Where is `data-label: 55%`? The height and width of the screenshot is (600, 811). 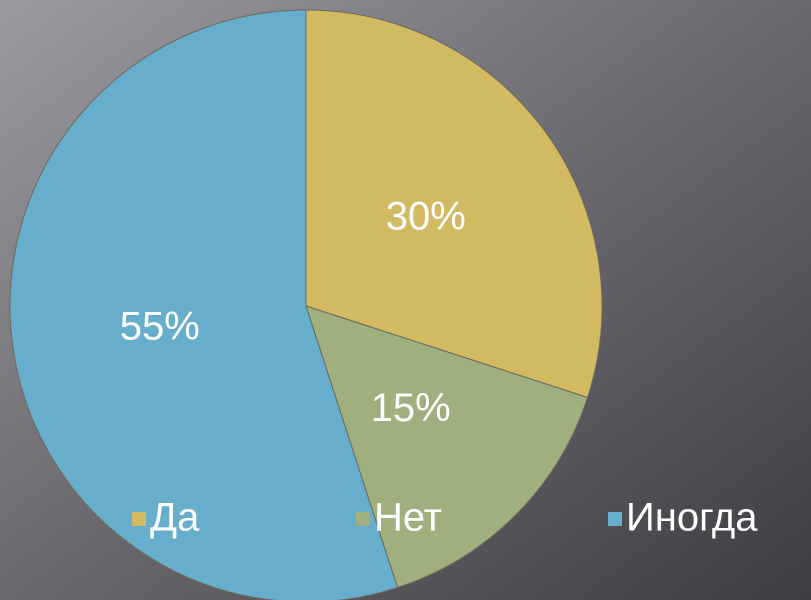
data-label: 55% is located at coordinates (160, 327).